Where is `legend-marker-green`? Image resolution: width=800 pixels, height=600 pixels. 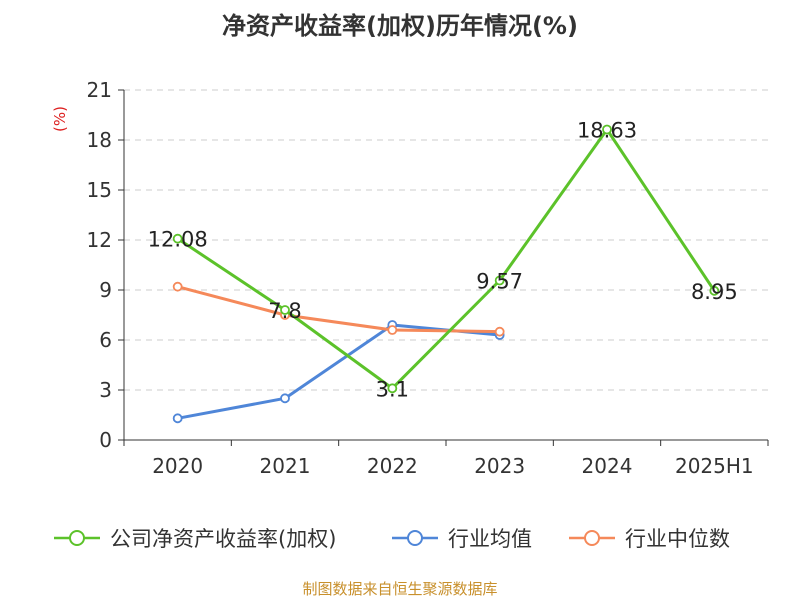
legend-marker-green is located at coordinates (77, 538).